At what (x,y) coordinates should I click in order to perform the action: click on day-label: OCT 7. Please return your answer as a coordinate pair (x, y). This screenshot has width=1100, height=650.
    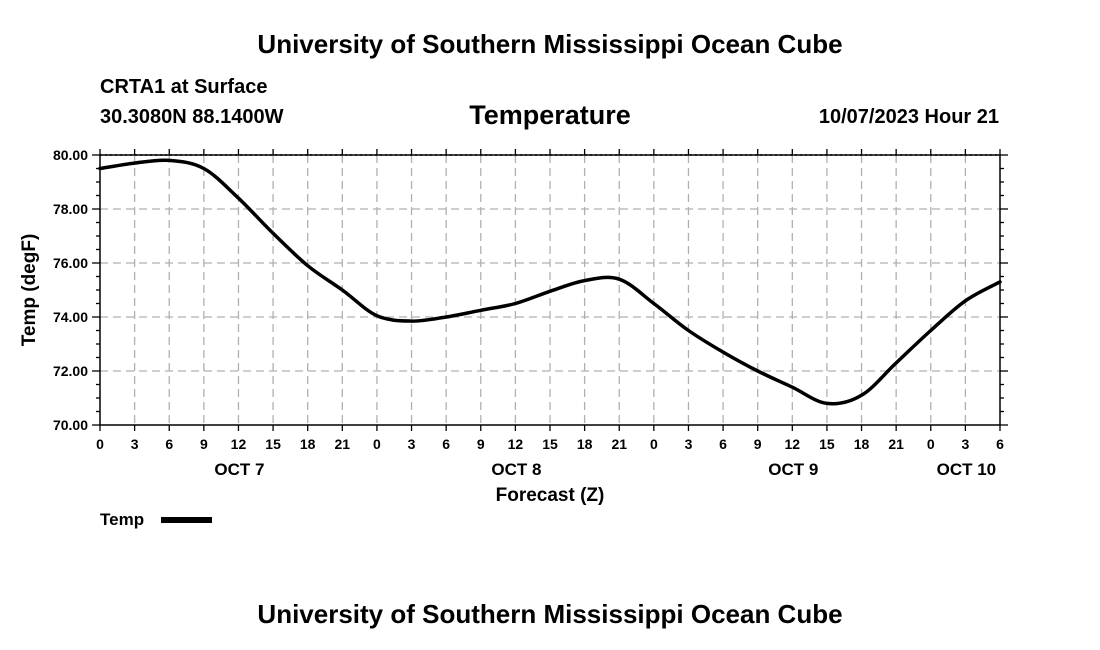
    Looking at the image, I should click on (239, 469).